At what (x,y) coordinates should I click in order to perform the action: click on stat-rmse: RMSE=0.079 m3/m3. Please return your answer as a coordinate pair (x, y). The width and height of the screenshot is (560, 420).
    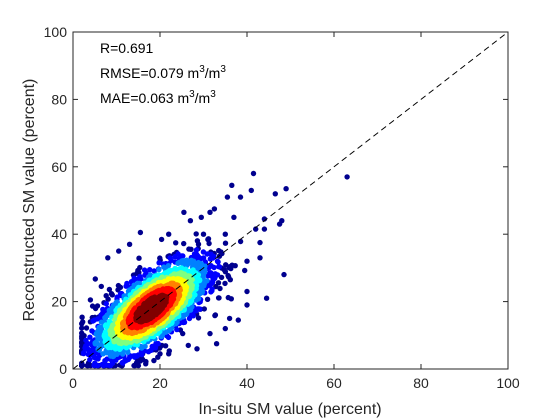
    Looking at the image, I should click on (163, 72).